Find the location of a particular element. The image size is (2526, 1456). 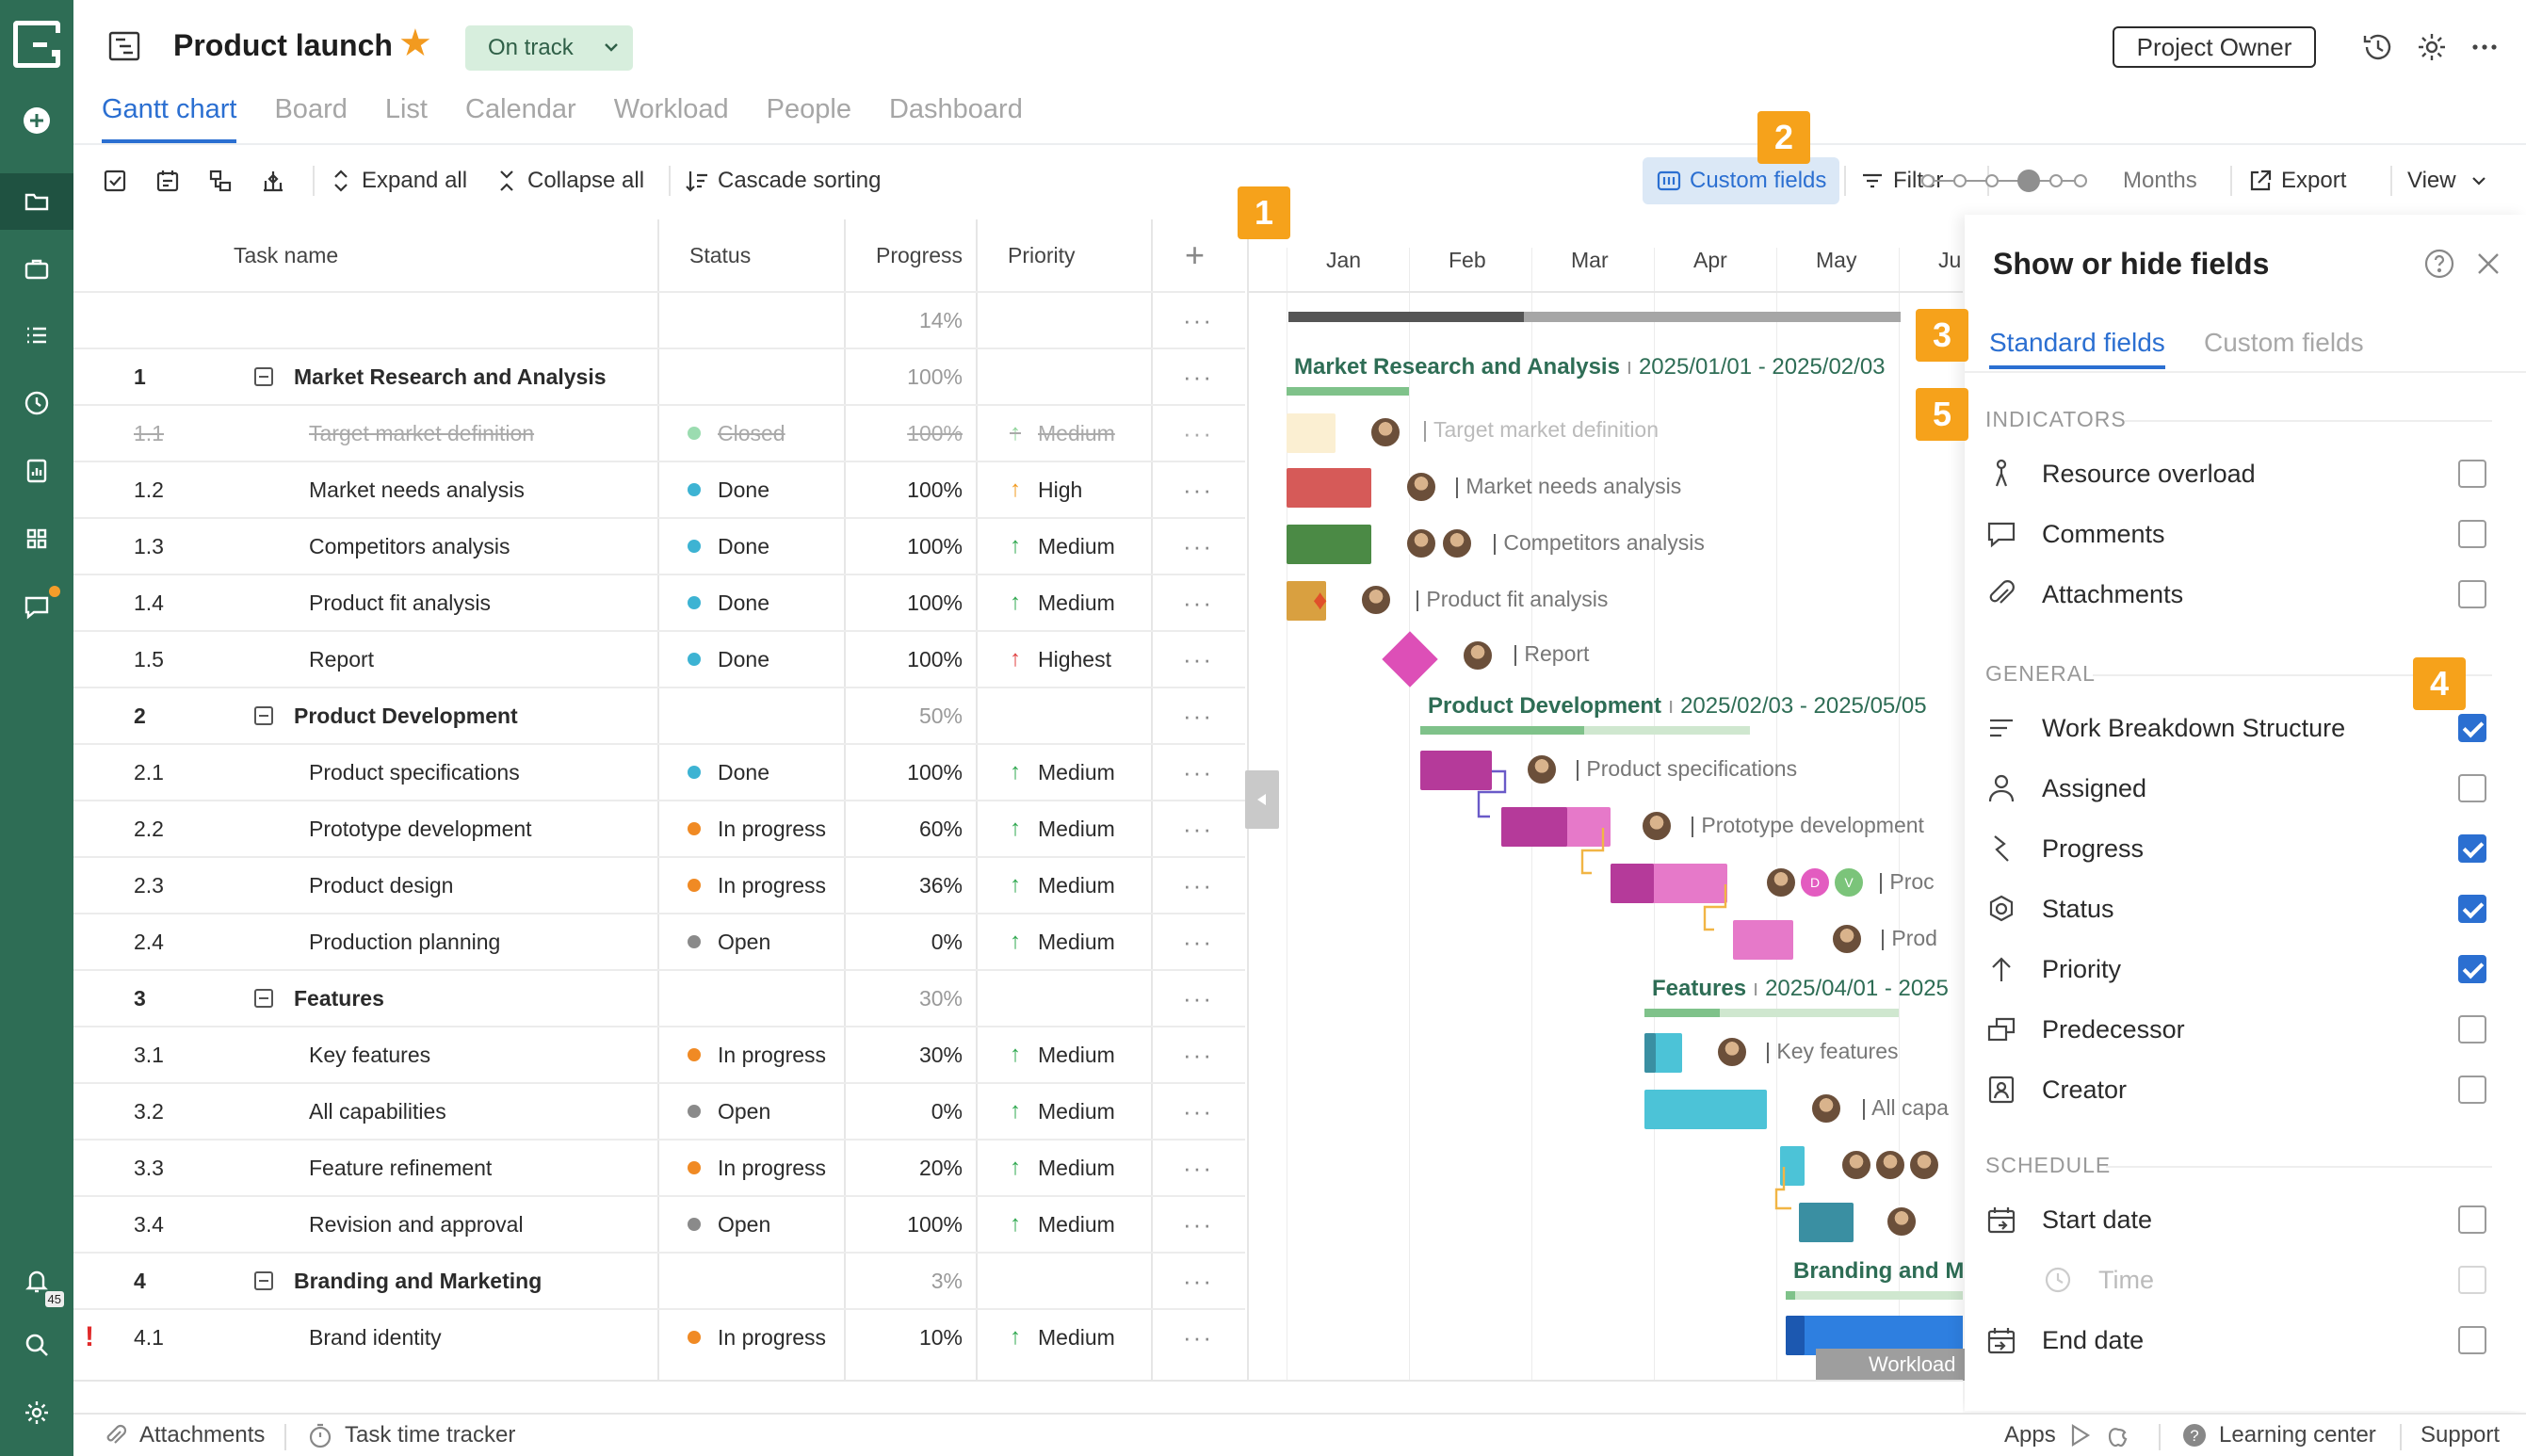

priority-cell: ↑ High is located at coordinates (1046, 489).